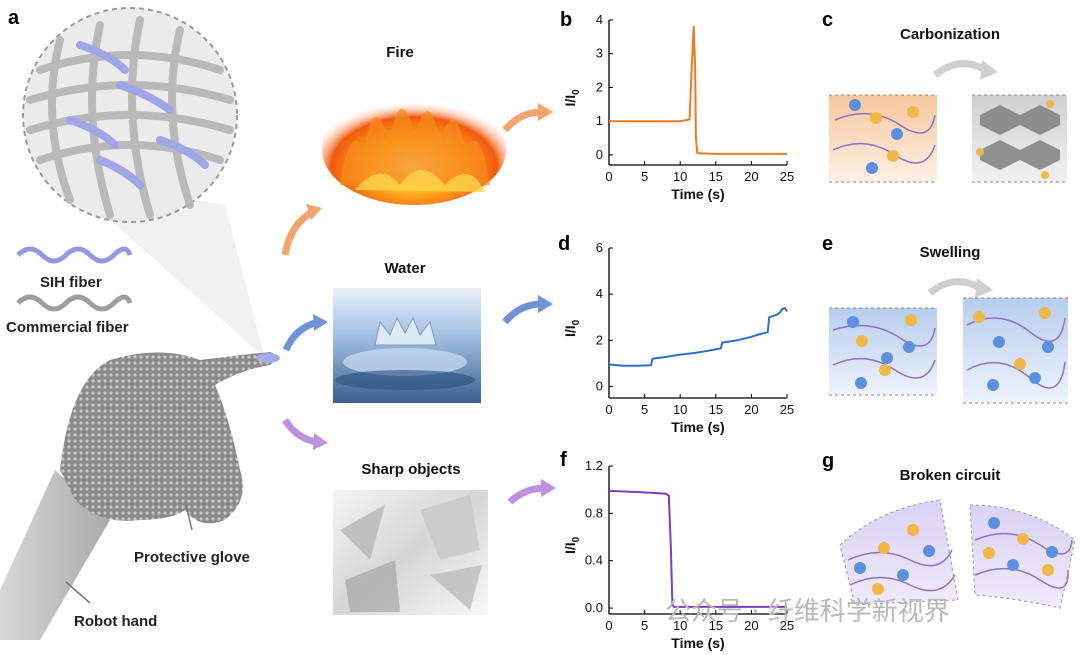 The width and height of the screenshot is (1080, 655). Describe the element at coordinates (548, 488) in the screenshot. I see `arrow-sharp-to-chart-head` at that location.